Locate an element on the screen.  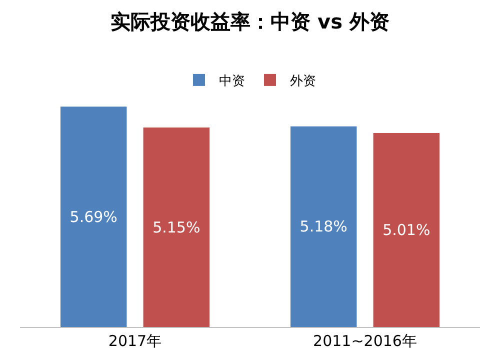
data-label: 5.18% is located at coordinates (324, 227).